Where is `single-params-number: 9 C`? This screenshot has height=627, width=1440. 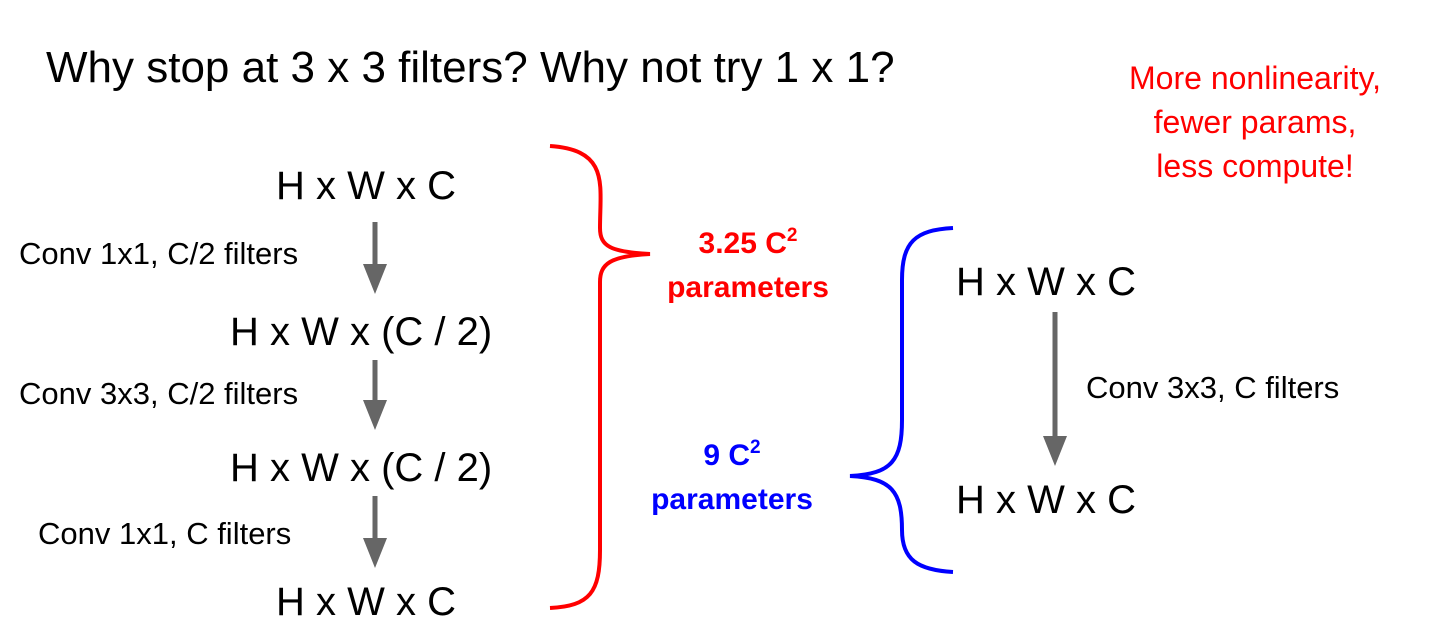
single-params-number: 9 C is located at coordinates (727, 455).